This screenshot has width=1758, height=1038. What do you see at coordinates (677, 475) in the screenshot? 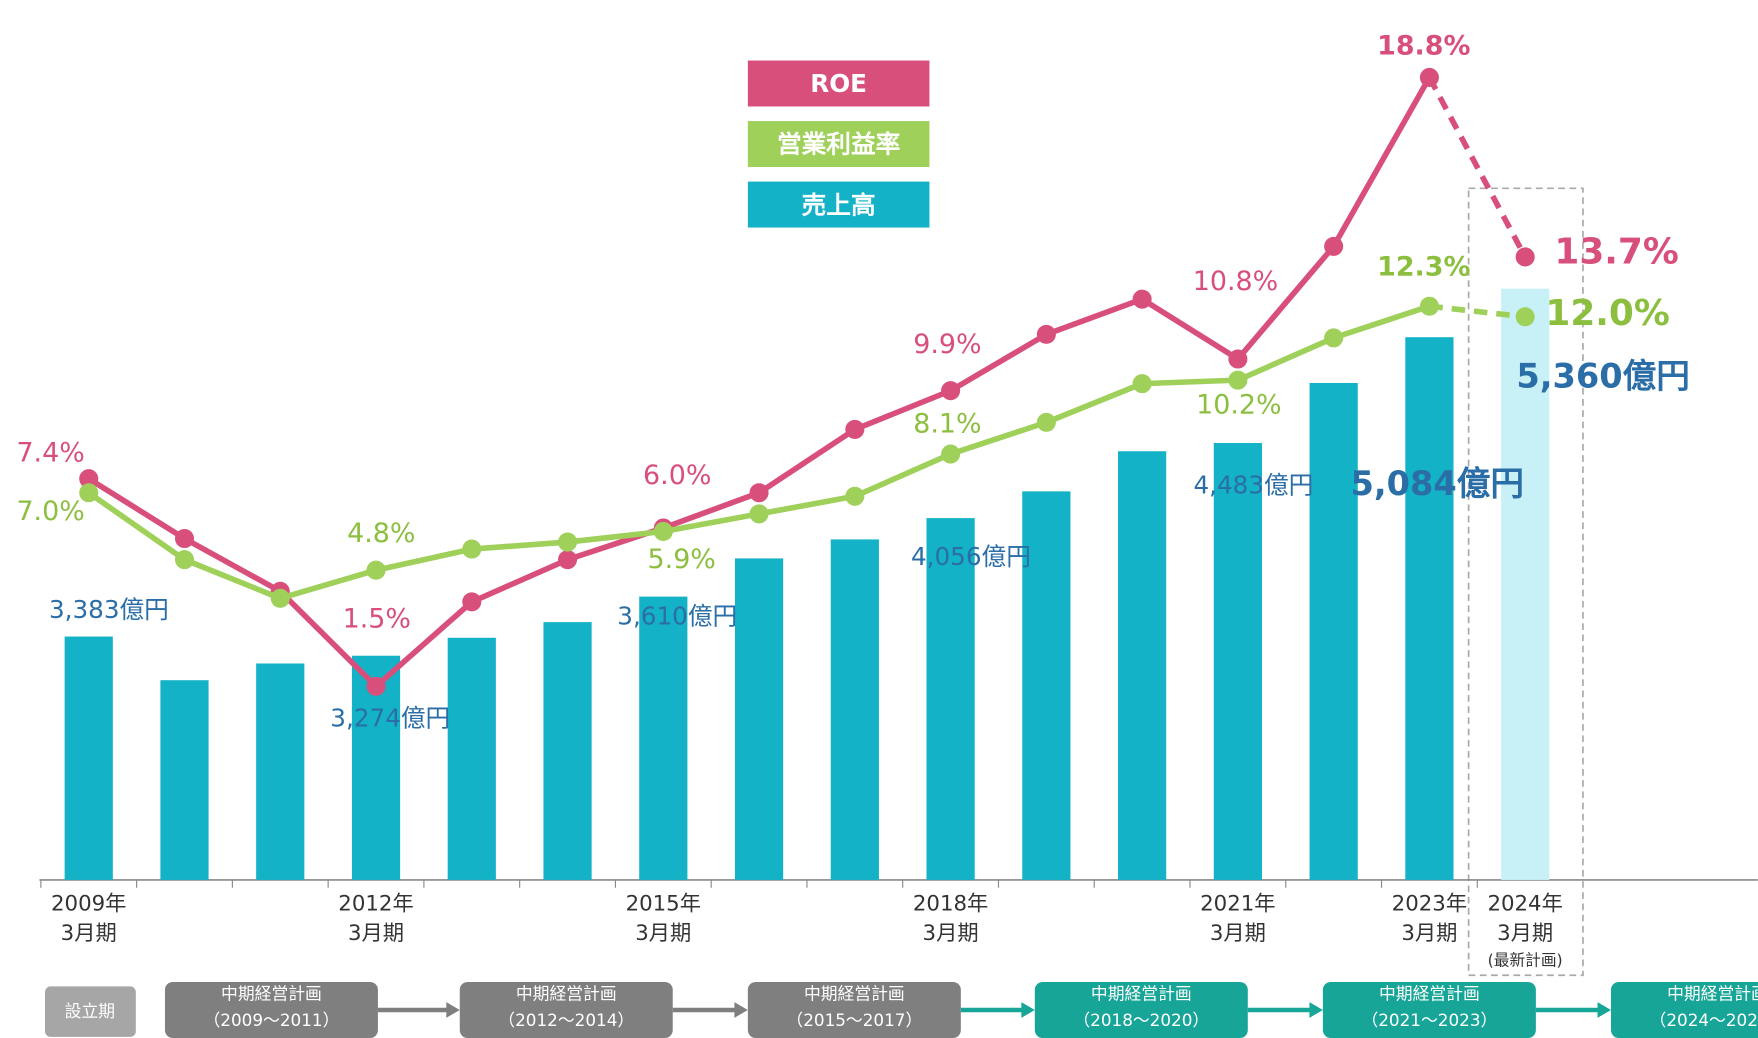
I see `data-label: 6.0%` at bounding box center [677, 475].